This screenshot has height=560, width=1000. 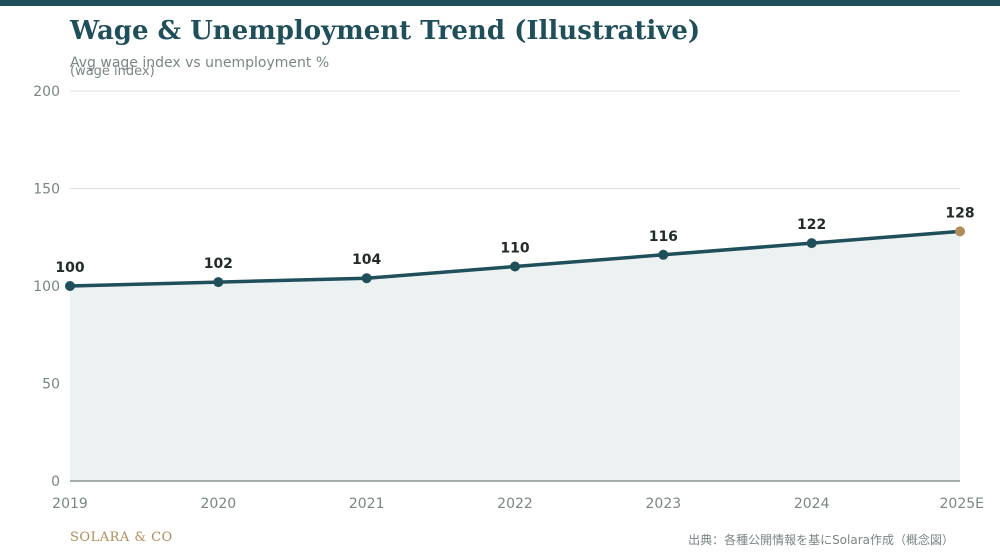 What do you see at coordinates (367, 504) in the screenshot?
I see `x-tick-2021: 2021` at bounding box center [367, 504].